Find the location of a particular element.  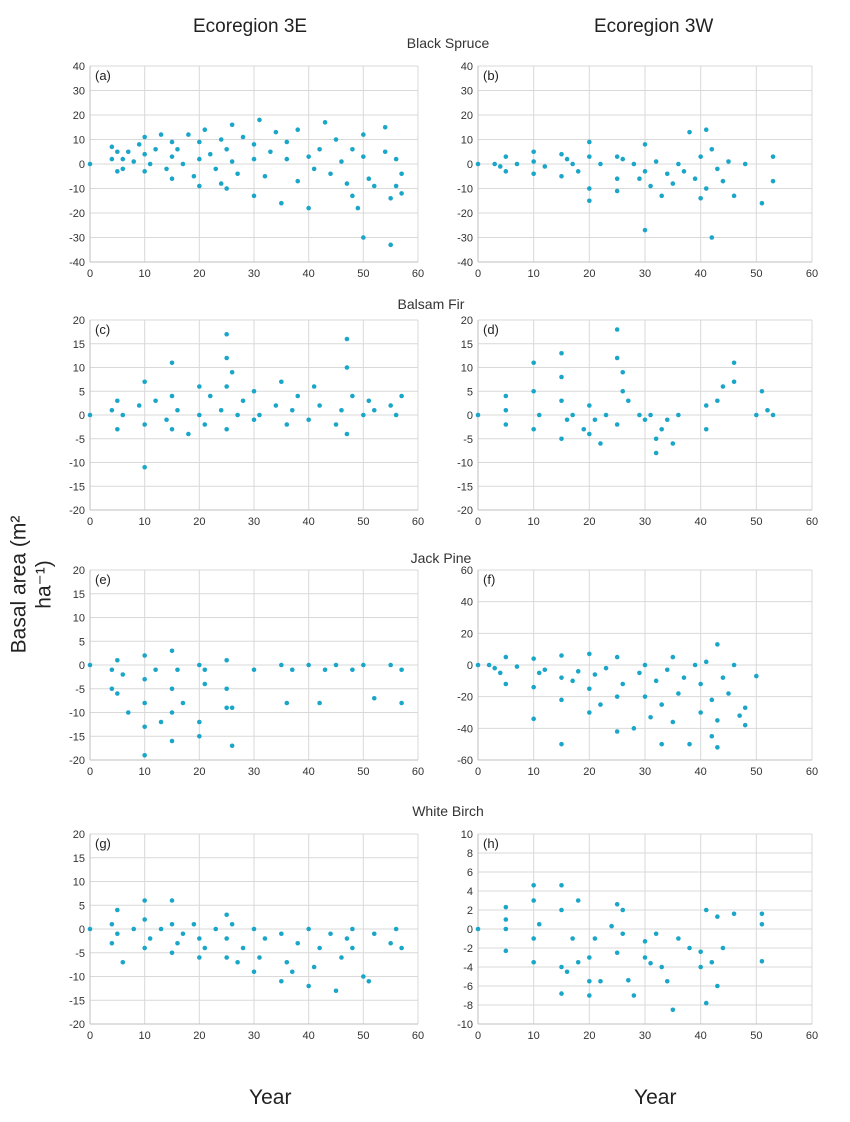

y-tick-label: 4 is located at coordinates (470, 892).